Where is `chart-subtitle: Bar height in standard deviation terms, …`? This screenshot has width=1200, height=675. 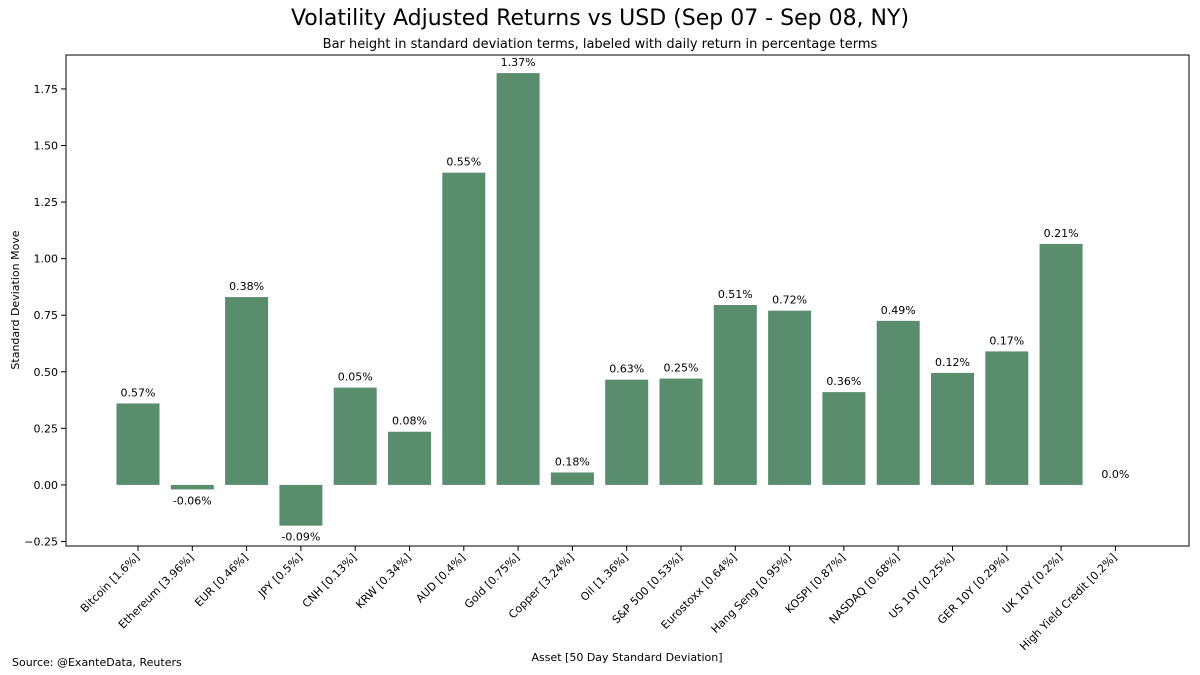 chart-subtitle: Bar height in standard deviation terms, … is located at coordinates (600, 44).